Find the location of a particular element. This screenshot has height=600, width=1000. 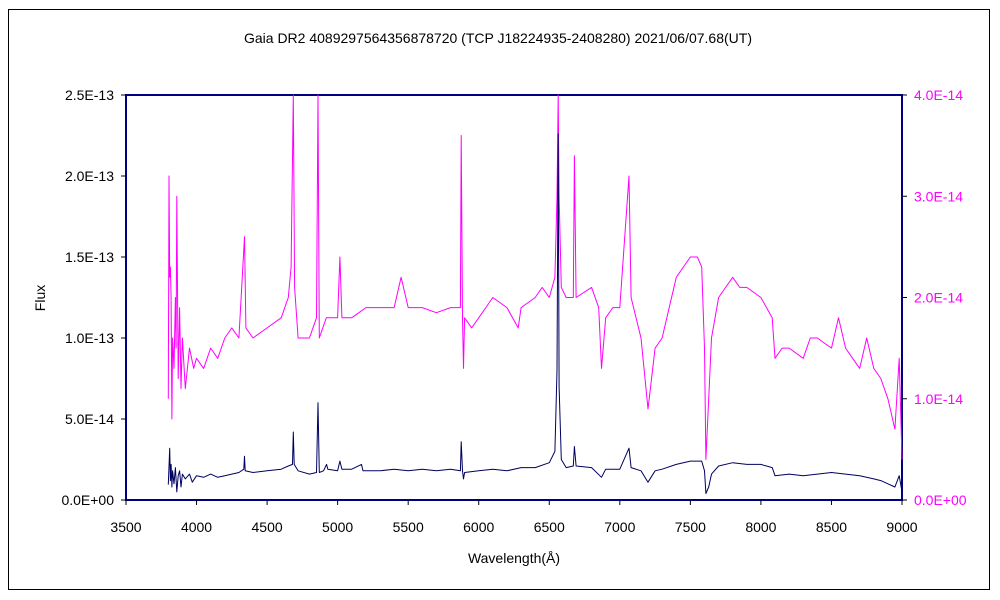

x-axis-label: Wavelength(Å) is located at coordinates (514, 558).